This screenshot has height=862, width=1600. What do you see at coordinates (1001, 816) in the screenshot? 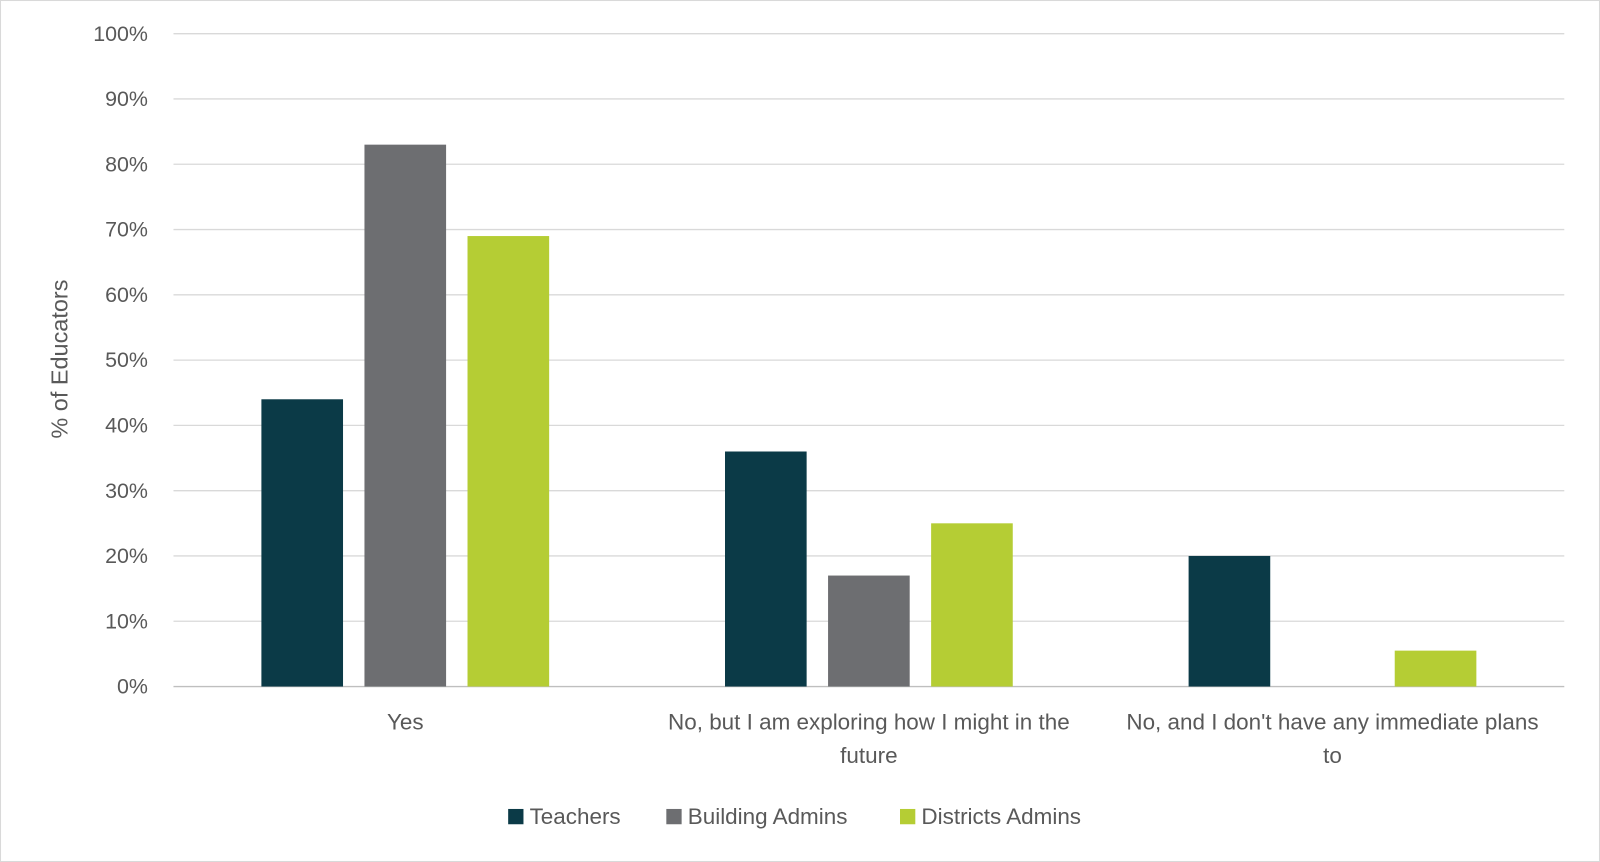
I see `legend-label: Districts Admins` at bounding box center [1001, 816].